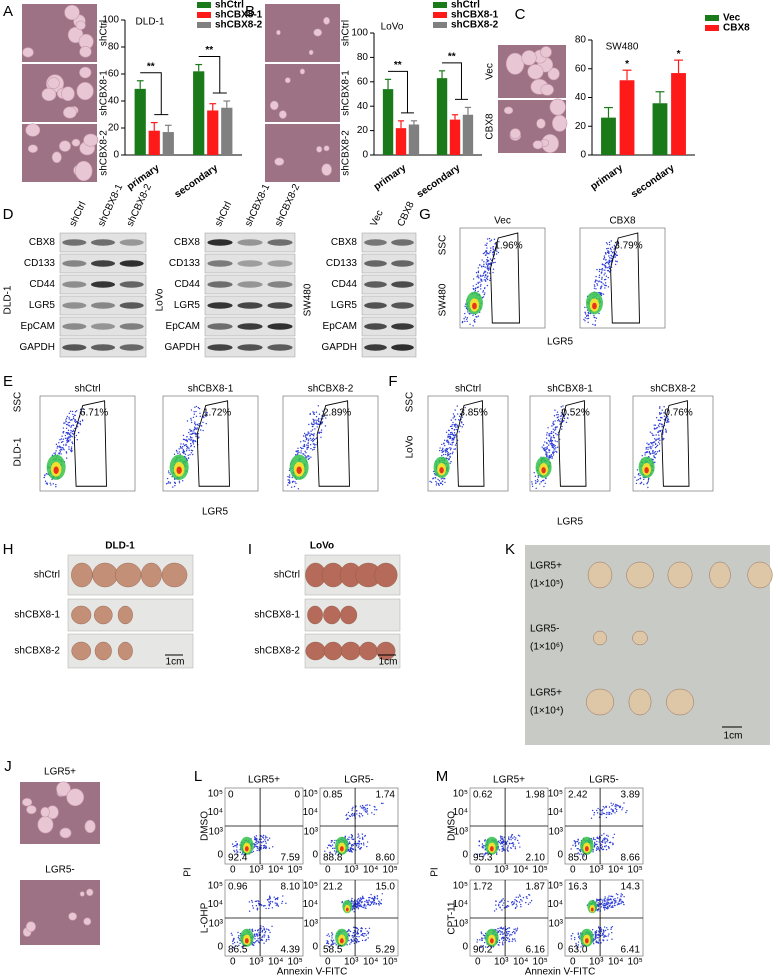 This screenshot has height=978, width=778. I want to click on quadrant-value: 5.29, so click(386, 950).